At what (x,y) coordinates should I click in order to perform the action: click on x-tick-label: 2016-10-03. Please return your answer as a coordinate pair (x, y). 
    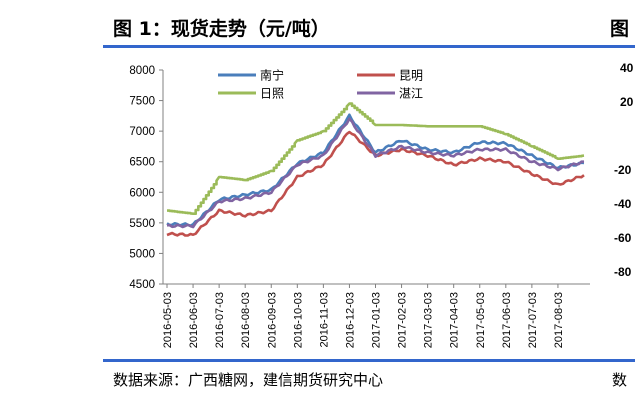
    Looking at the image, I should click on (298, 320).